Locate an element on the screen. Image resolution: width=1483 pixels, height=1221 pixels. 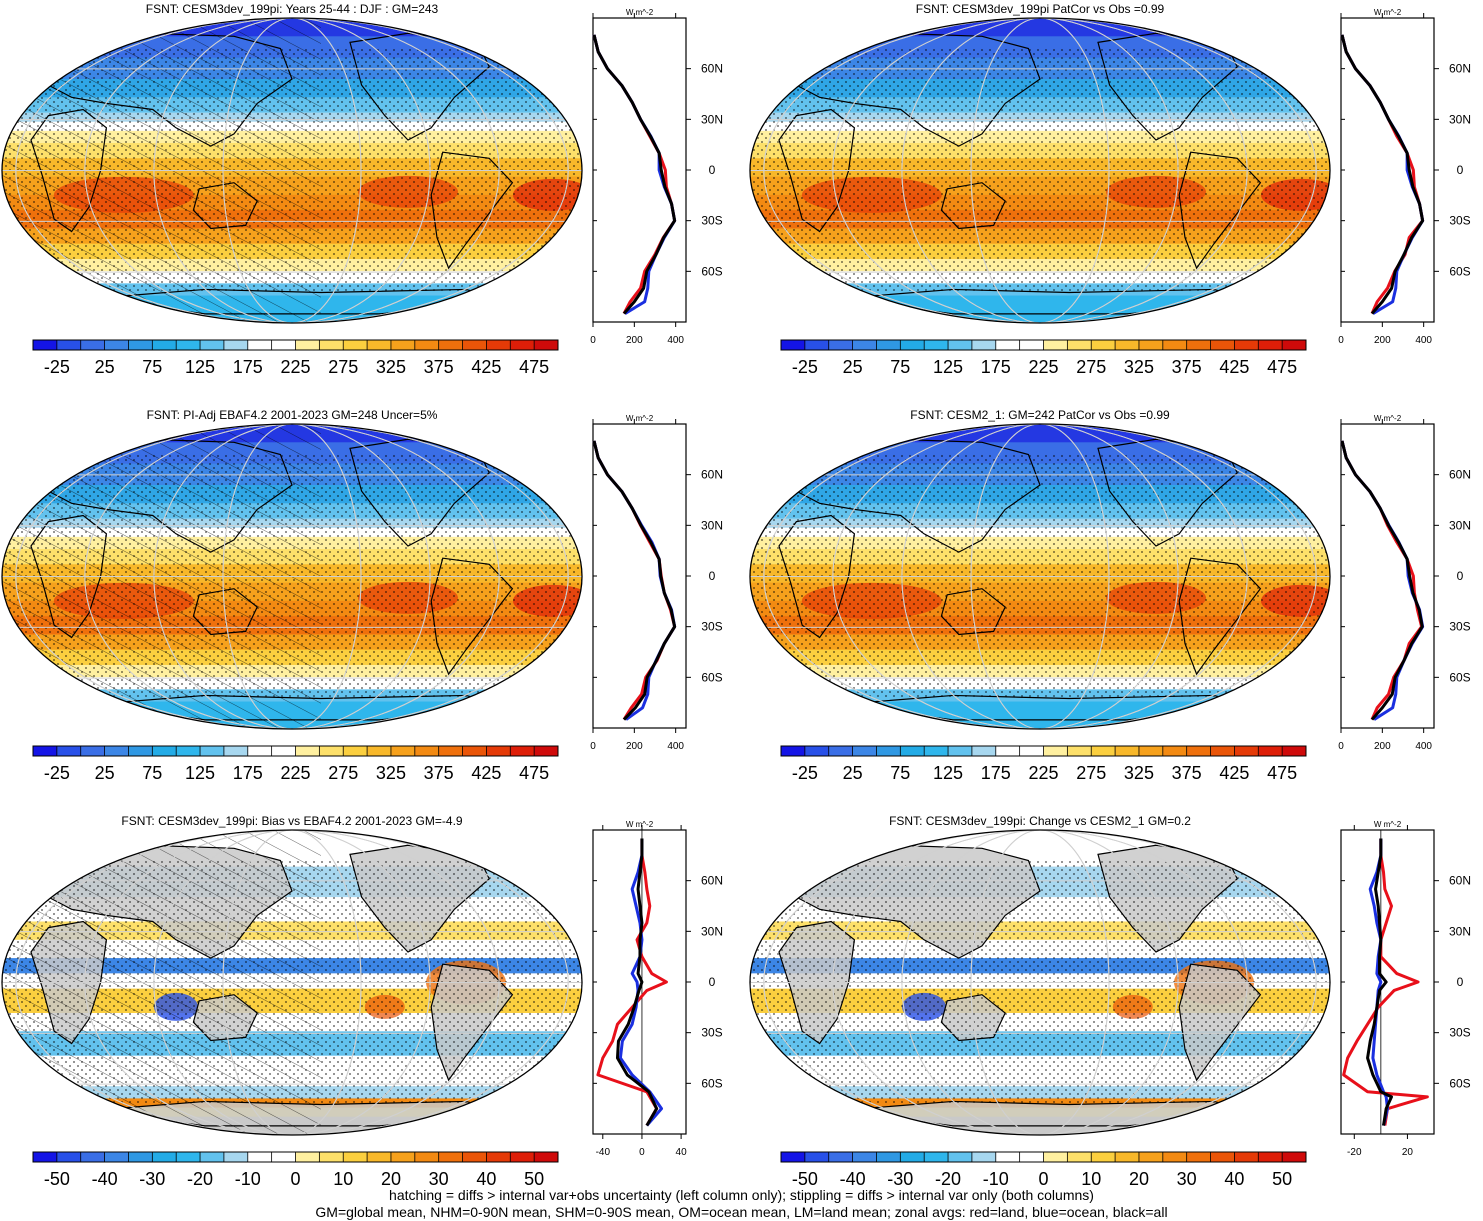
zonal-lat-tick-label: 30N is located at coordinates (712, 119).